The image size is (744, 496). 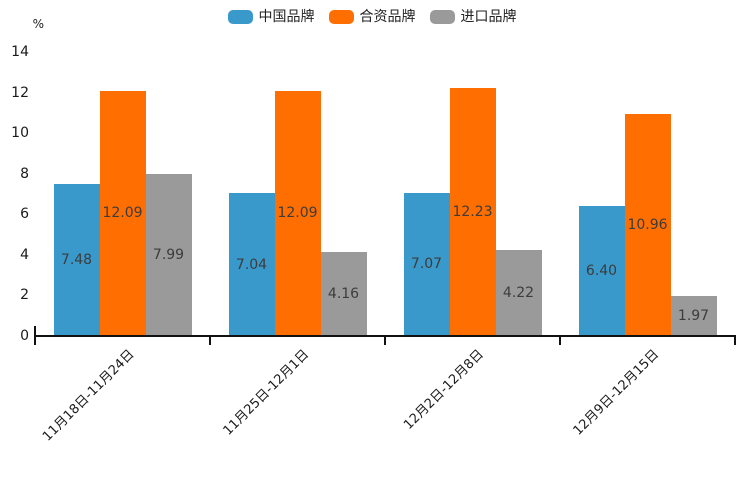 I want to click on y-tick-label: 0, so click(x=24, y=336).